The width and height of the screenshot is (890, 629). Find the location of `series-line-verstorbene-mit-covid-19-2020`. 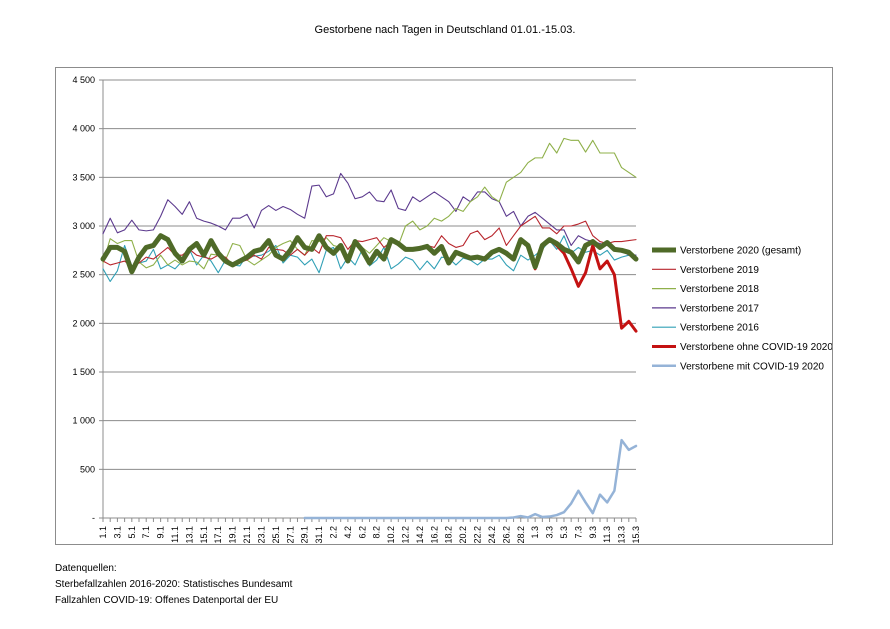

series-line-verstorbene-mit-covid-19-2020 is located at coordinates (470, 479).